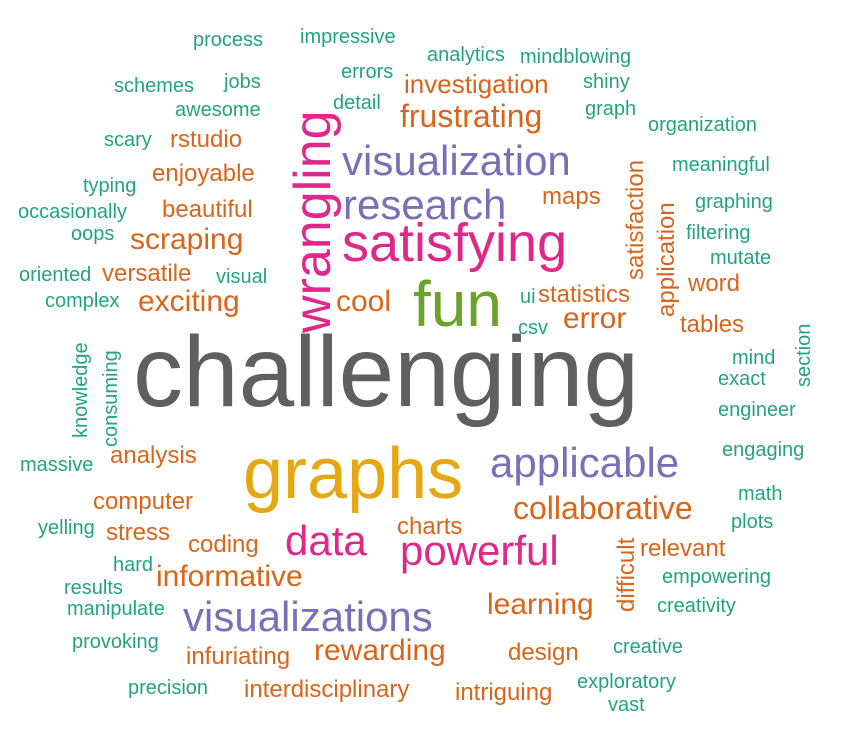 This screenshot has height=744, width=862. Describe the element at coordinates (585, 462) in the screenshot. I see `word-applicable: applicable` at that location.